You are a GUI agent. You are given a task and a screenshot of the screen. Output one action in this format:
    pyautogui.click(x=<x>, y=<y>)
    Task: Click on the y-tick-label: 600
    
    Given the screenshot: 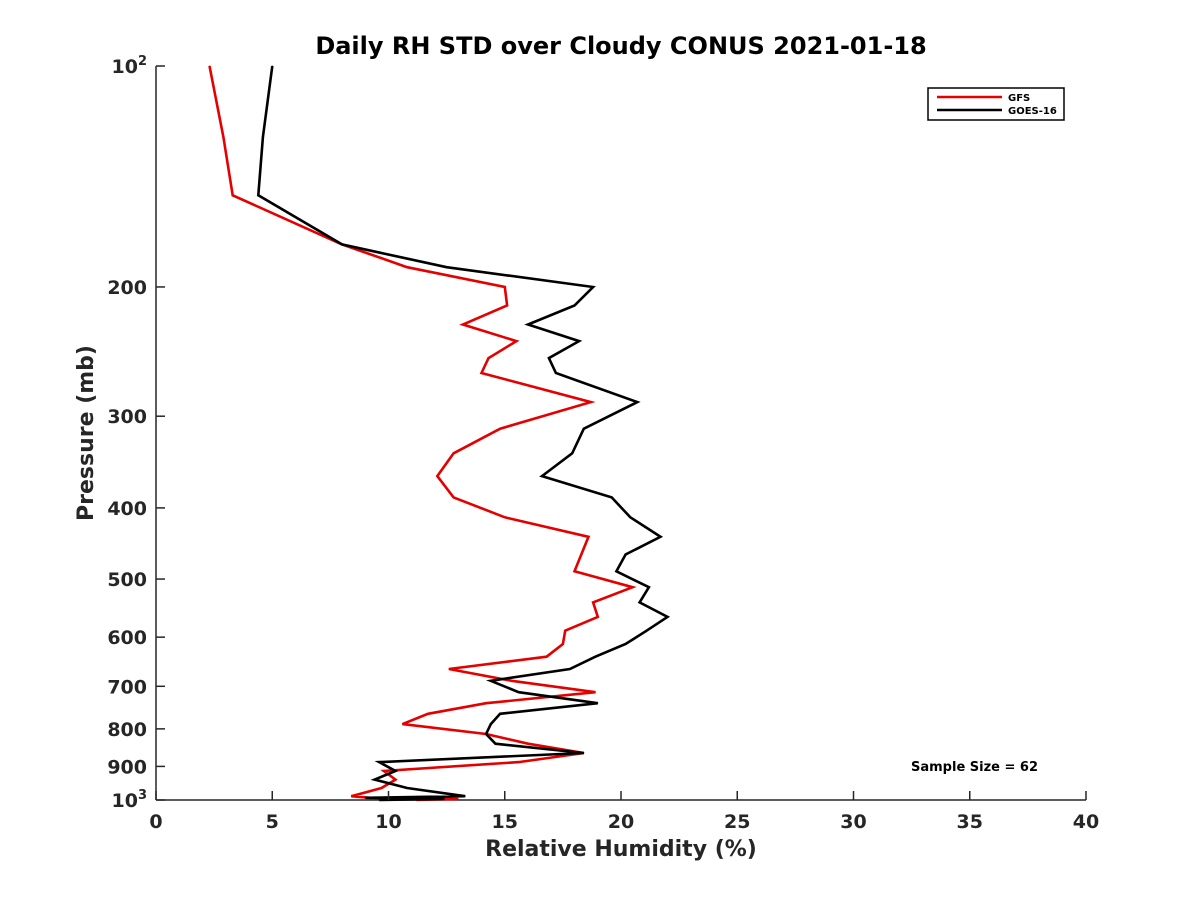 What is the action you would take?
    pyautogui.click(x=127, y=638)
    